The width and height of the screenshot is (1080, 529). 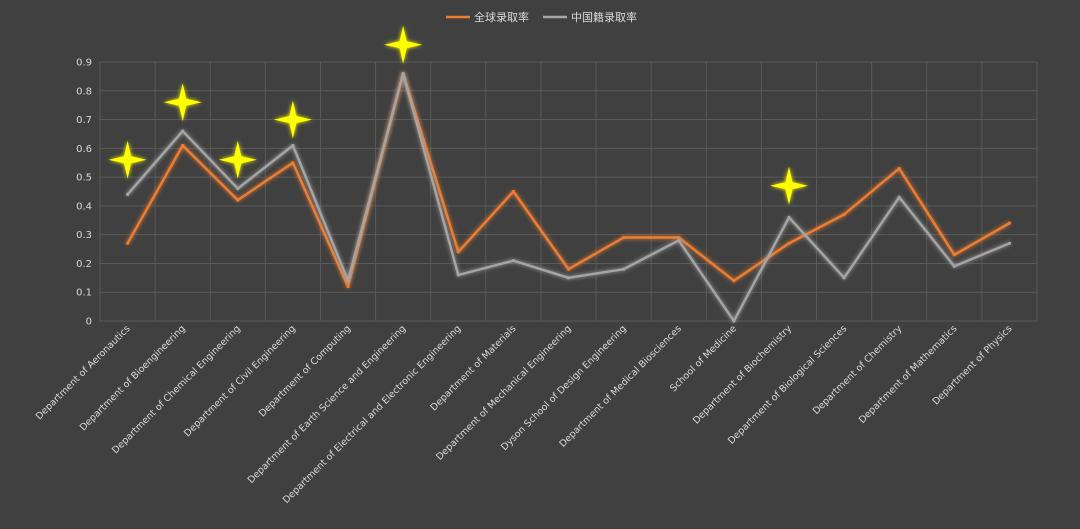 What do you see at coordinates (604, 17) in the screenshot?
I see `legend-label: 中国籍录取率` at bounding box center [604, 17].